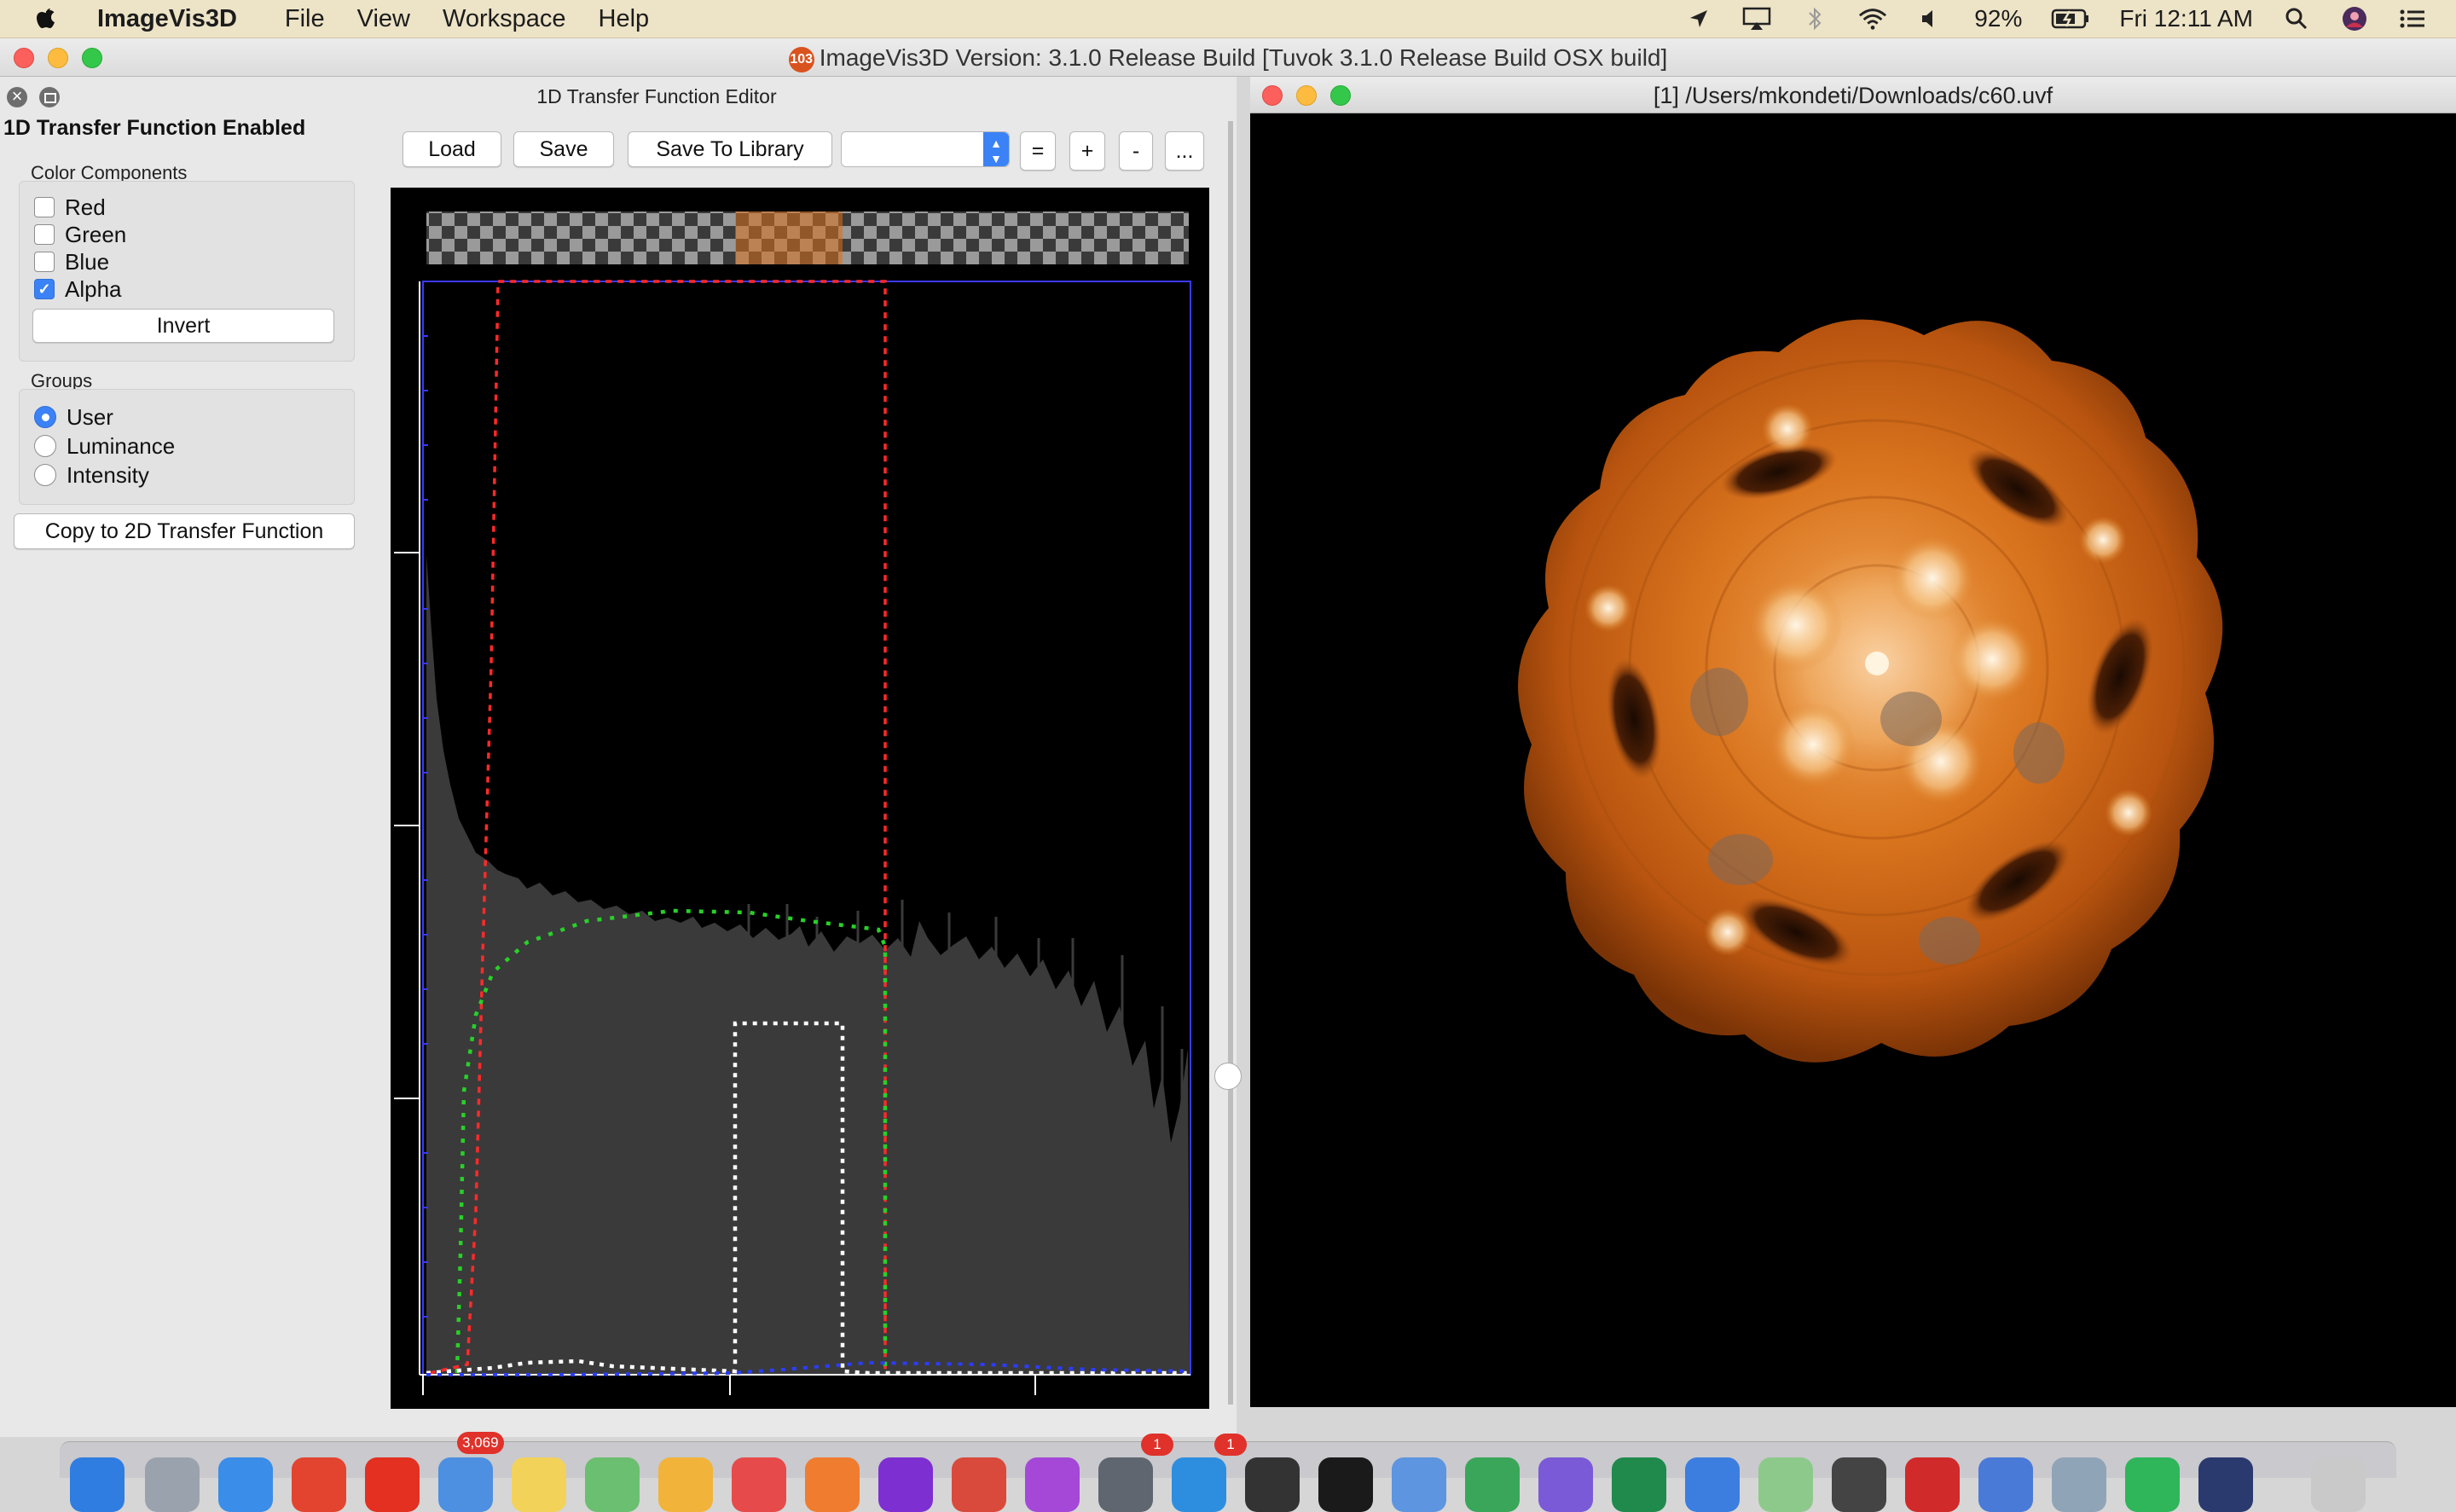 This screenshot has height=1512, width=2456. Describe the element at coordinates (187, 447) in the screenshot. I see `groups-group` at that location.